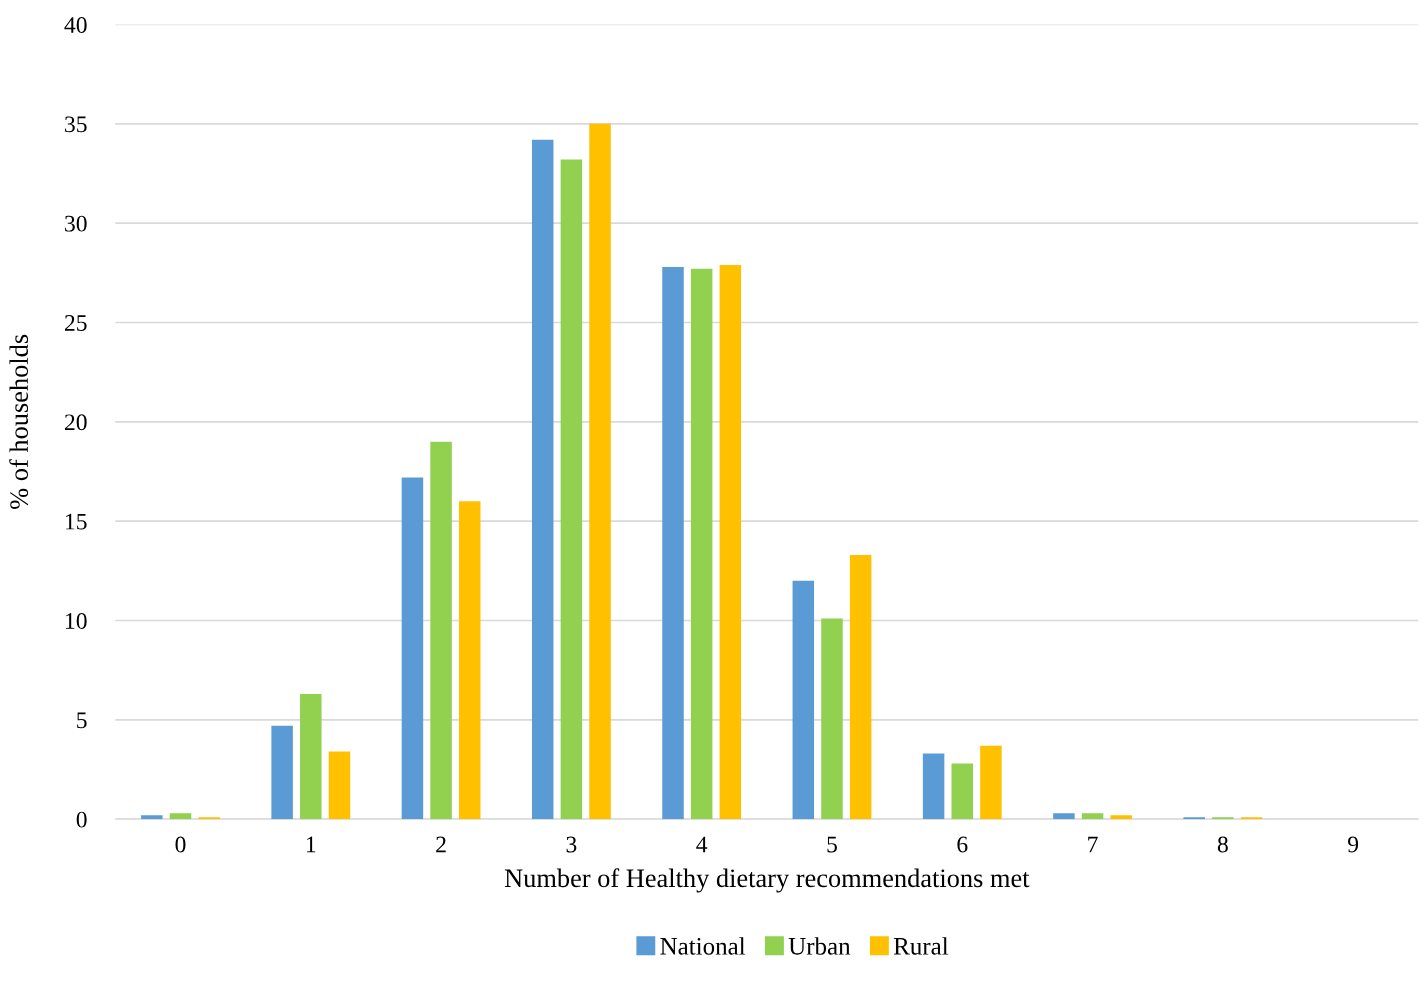 The image size is (1424, 981). Describe the element at coordinates (311, 844) in the screenshot. I see `x-tick-label: 1` at that location.